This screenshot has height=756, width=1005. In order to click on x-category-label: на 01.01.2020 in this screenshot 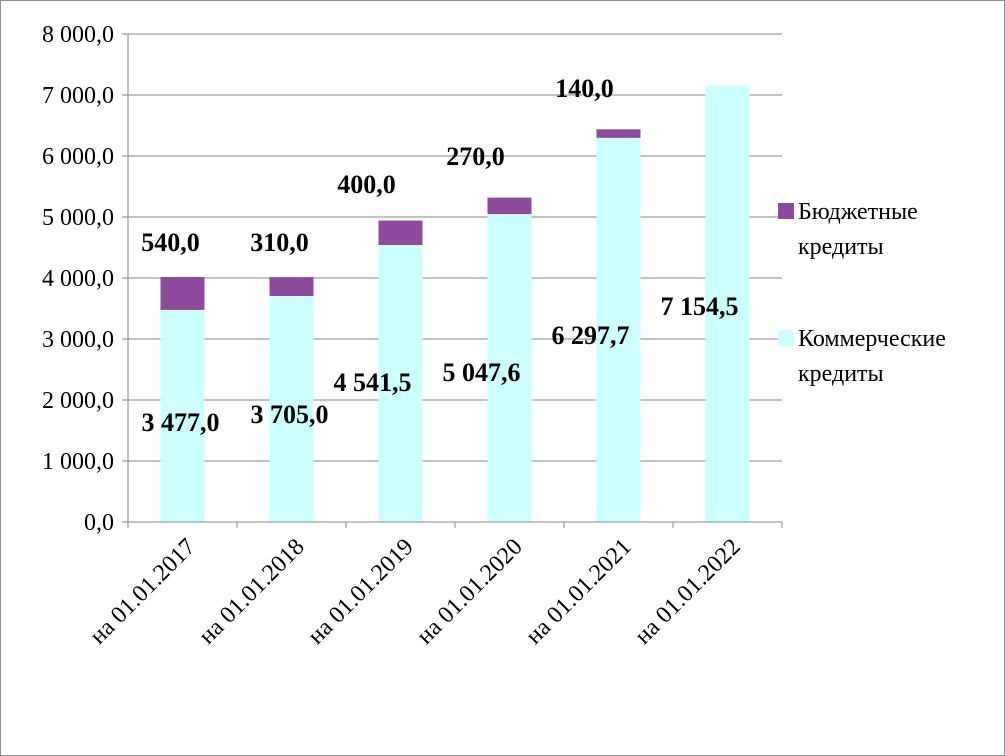, I will do `click(470, 592)`.